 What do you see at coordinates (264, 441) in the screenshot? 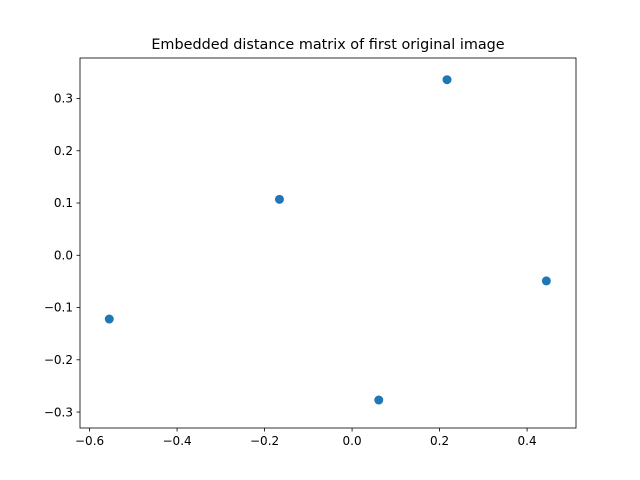
I see `x-tick-label: −0.2` at bounding box center [264, 441].